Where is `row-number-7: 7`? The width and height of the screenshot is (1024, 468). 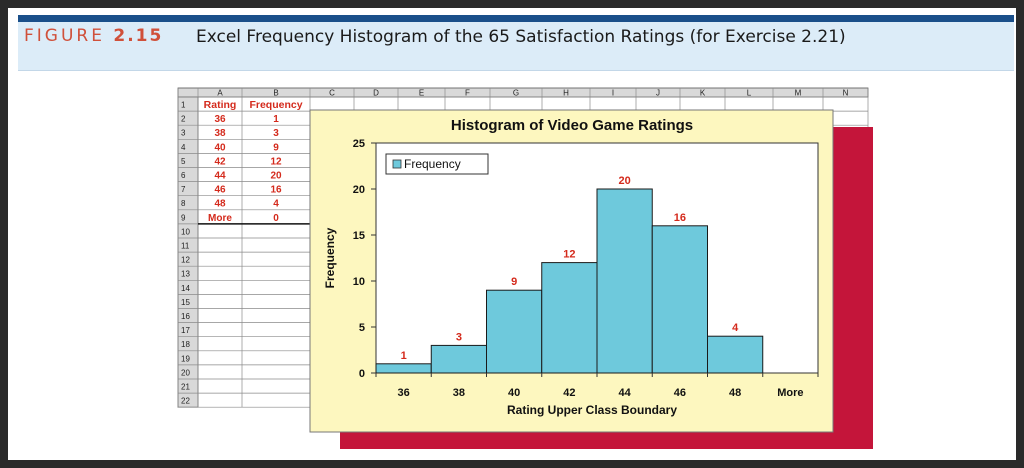 row-number-7: 7 is located at coordinates (183, 189).